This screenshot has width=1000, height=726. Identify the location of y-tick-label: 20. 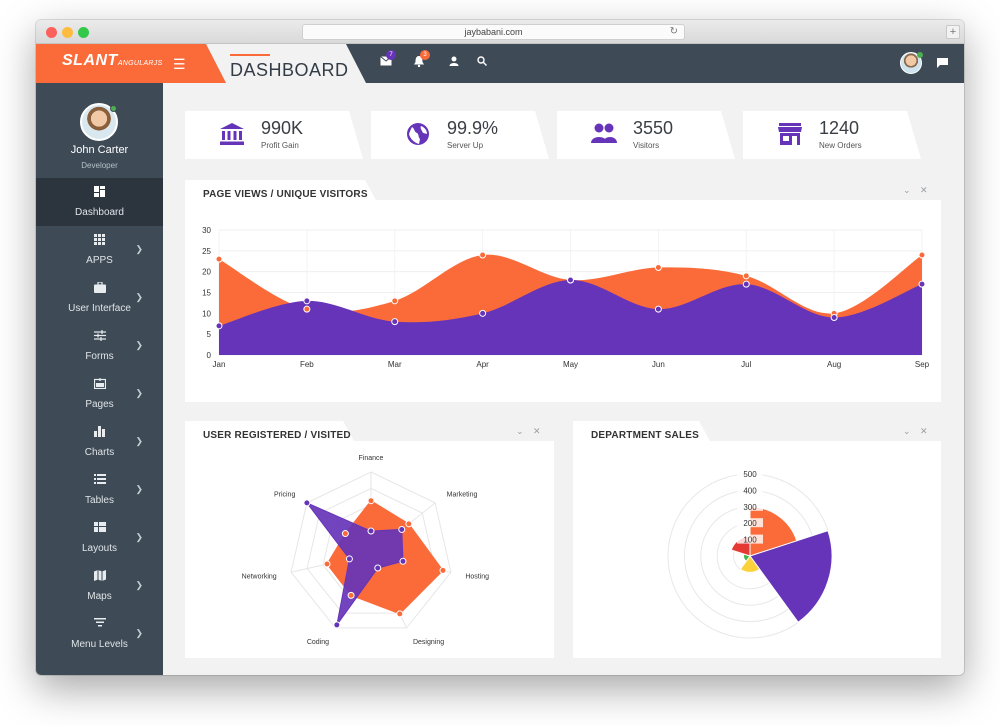
(206, 272).